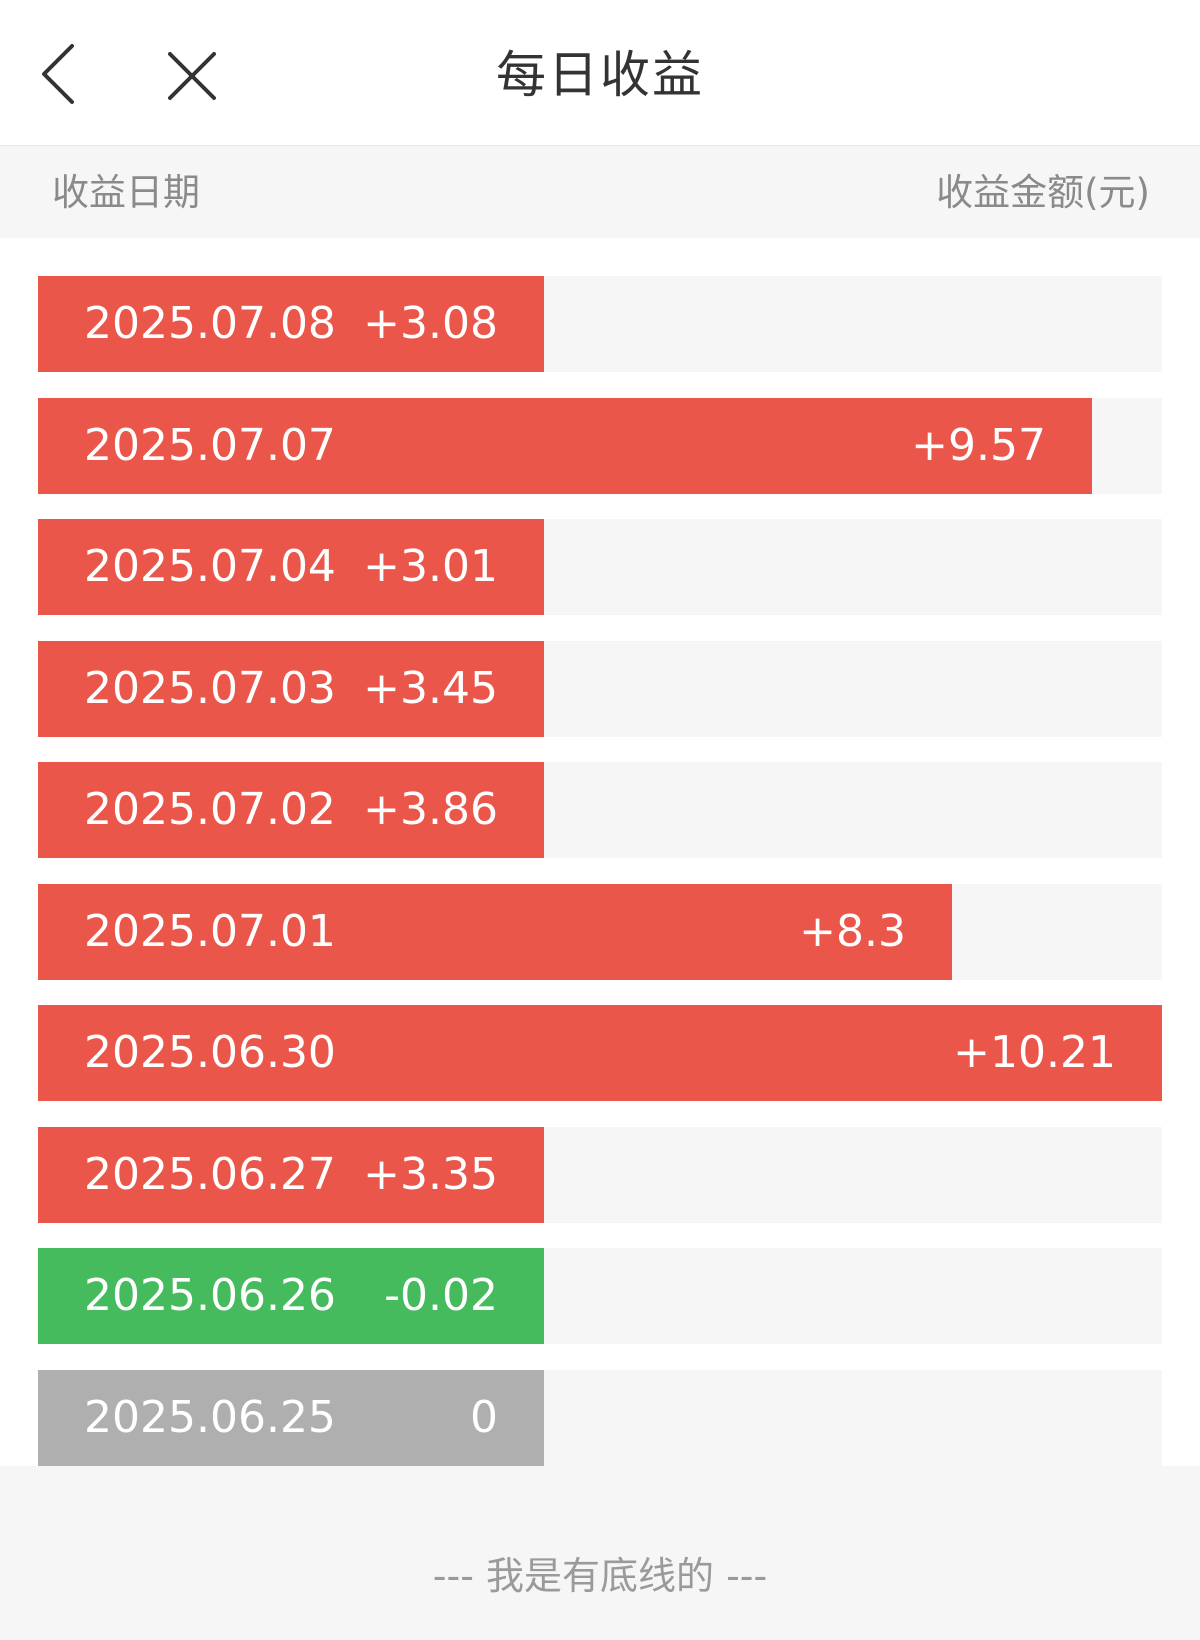 This screenshot has width=1200, height=1640. What do you see at coordinates (1043, 192) in the screenshot?
I see `amount-column-label: 收益金额(元)` at bounding box center [1043, 192].